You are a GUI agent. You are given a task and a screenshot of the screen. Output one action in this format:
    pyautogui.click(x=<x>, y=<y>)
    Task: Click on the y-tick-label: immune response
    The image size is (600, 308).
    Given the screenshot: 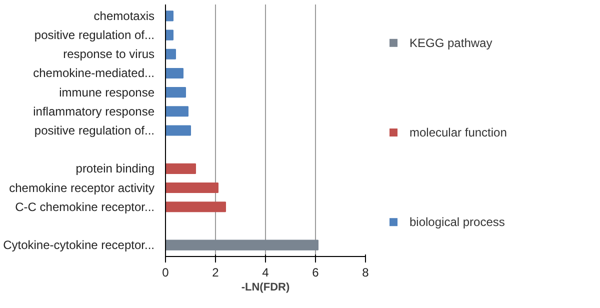 What is the action you would take?
    pyautogui.click(x=107, y=92)
    